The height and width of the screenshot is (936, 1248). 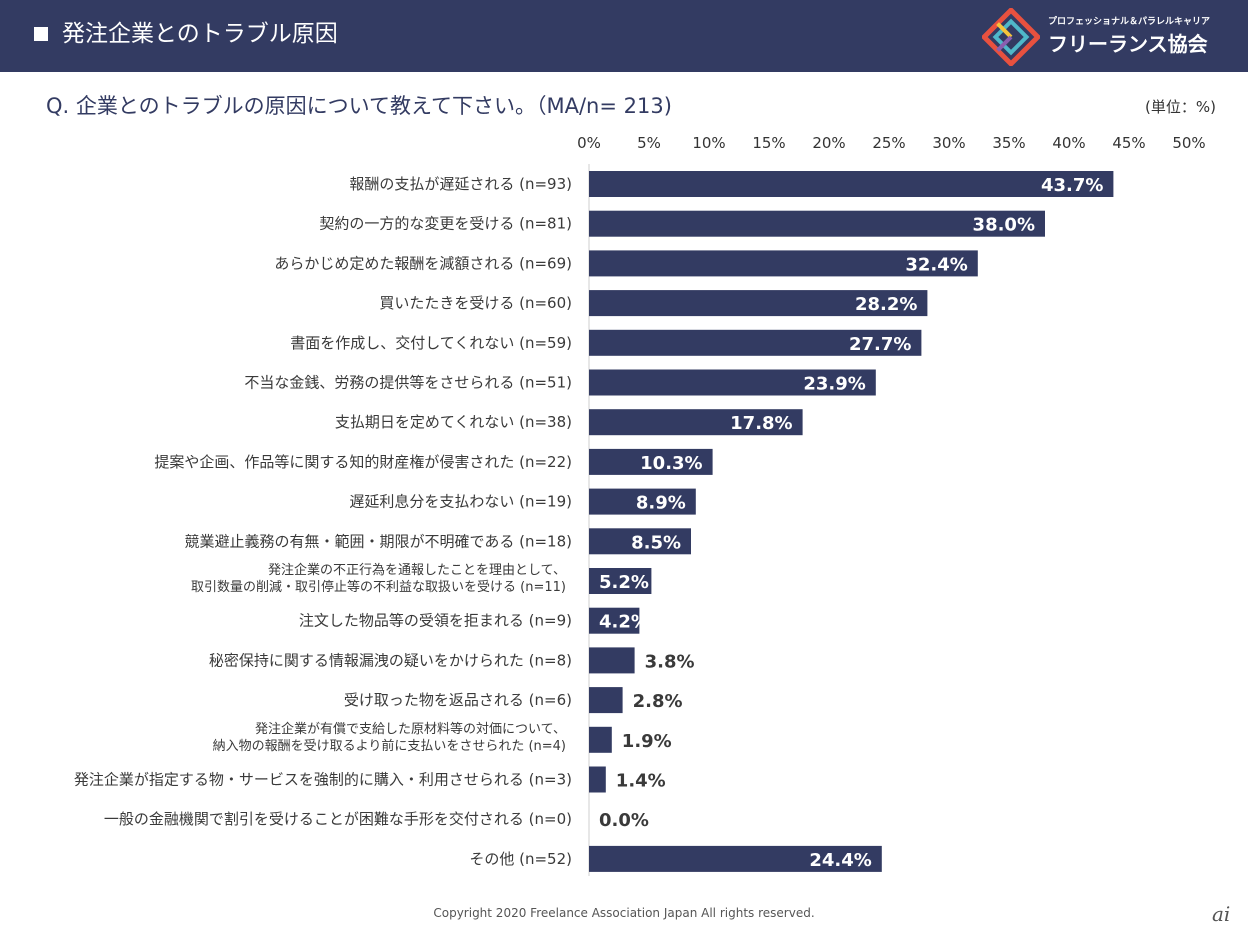 What do you see at coordinates (624, 820) in the screenshot?
I see `value-label: 0.0%` at bounding box center [624, 820].